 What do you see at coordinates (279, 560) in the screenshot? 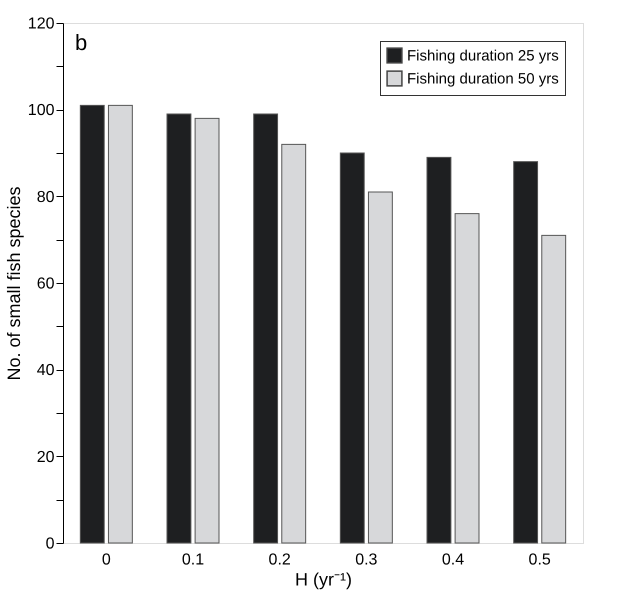
I see `x-tick-label: 0.2` at bounding box center [279, 560].